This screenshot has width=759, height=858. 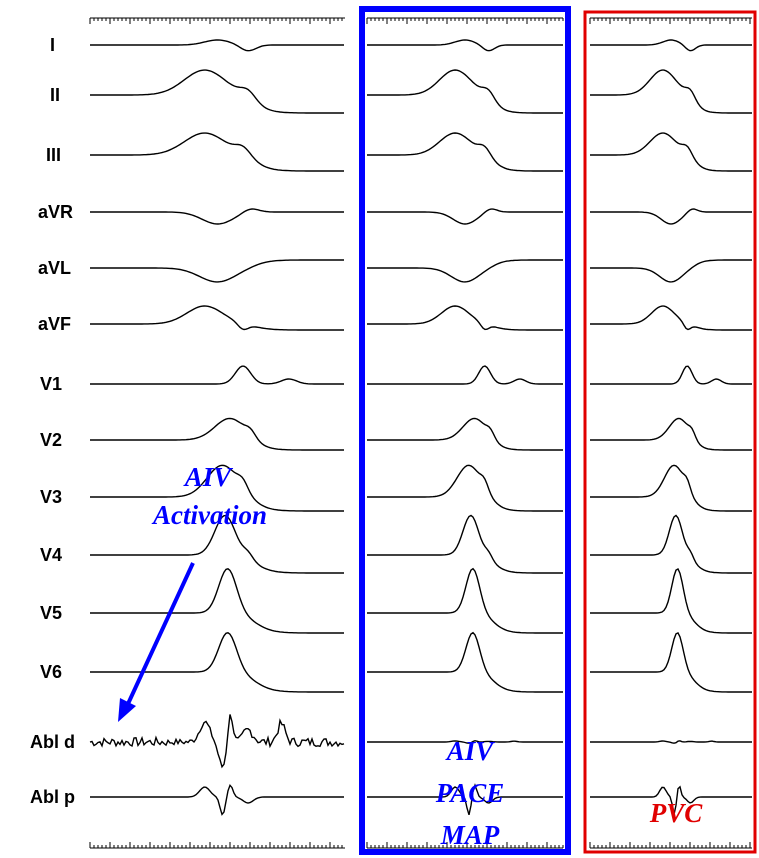 I want to click on lead-label: V1, so click(x=51, y=384).